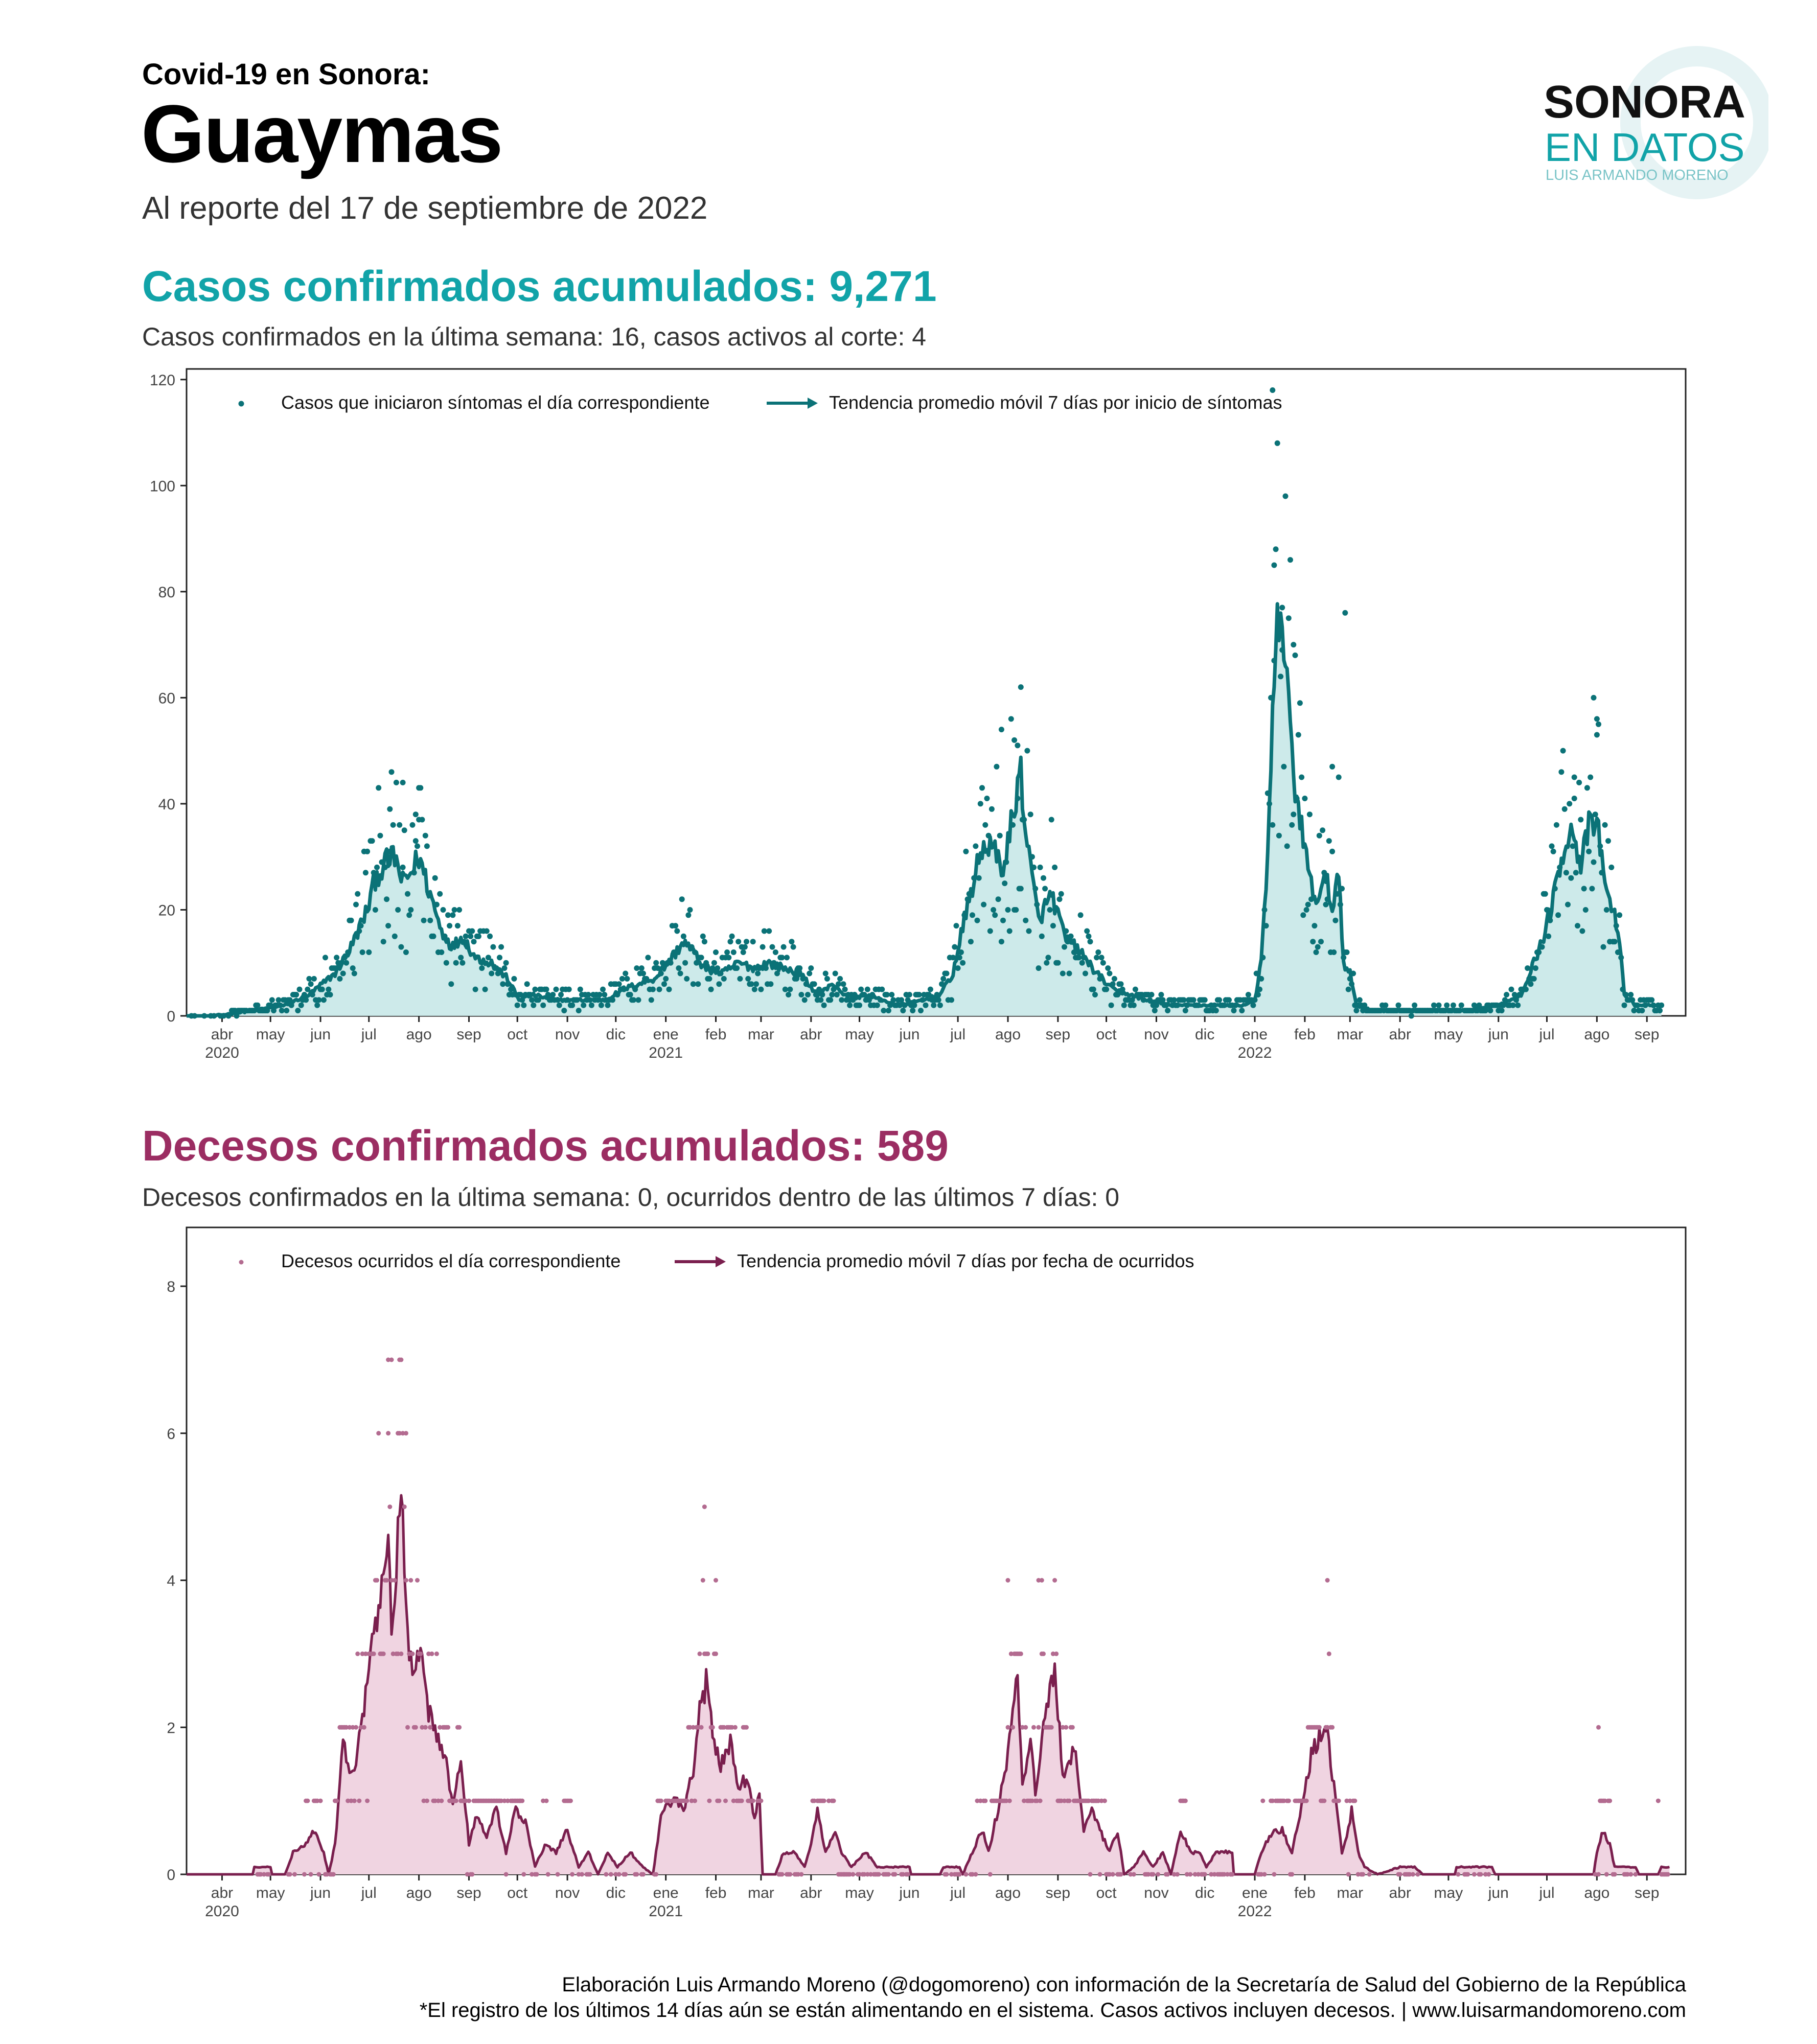 This screenshot has width=1817, height=2044. What do you see at coordinates (1255, 1893) in the screenshot?
I see `x-tick-label: ene` at bounding box center [1255, 1893].